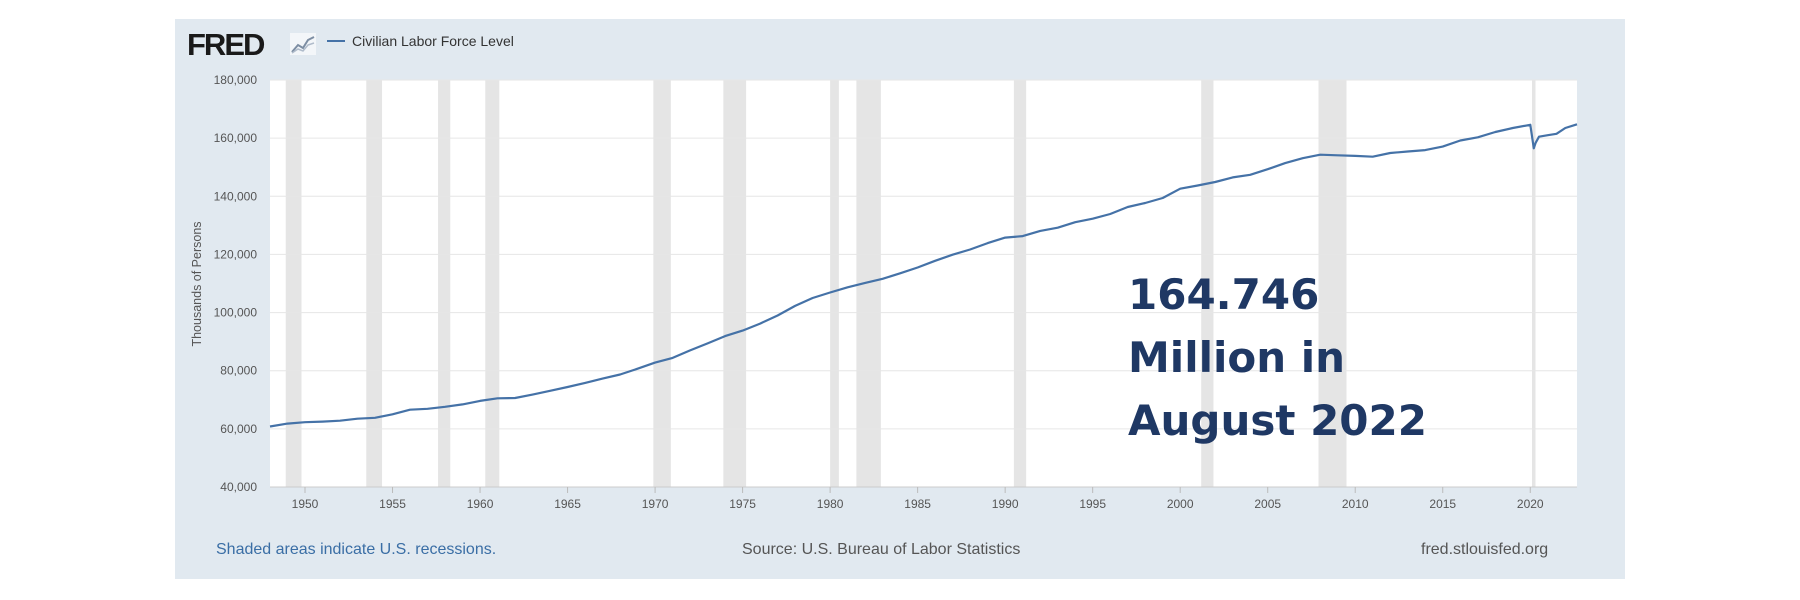  I want to click on x-tick-label: 1970, so click(655, 504).